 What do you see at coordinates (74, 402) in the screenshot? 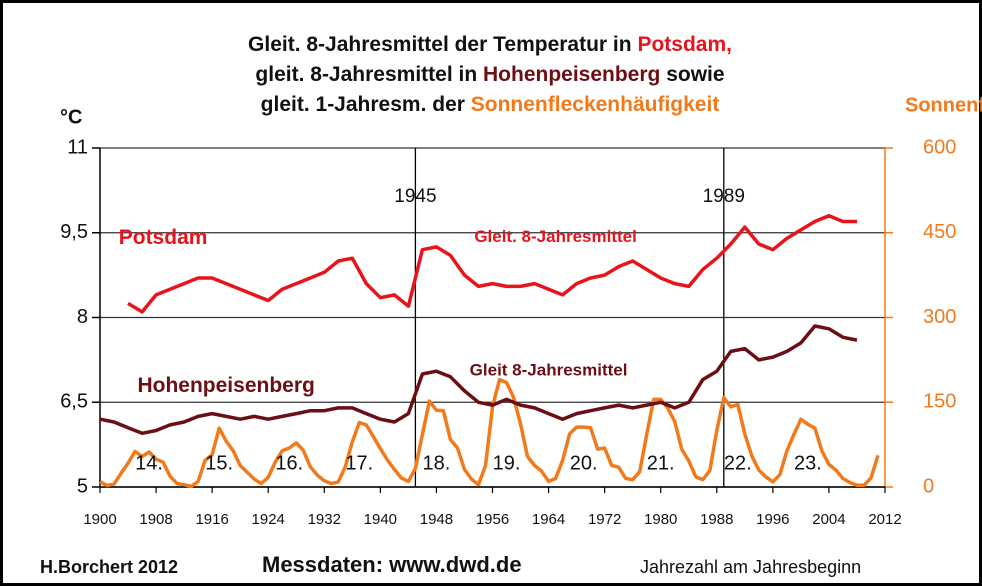
I see `y-tick-label: 6,5` at bounding box center [74, 402].